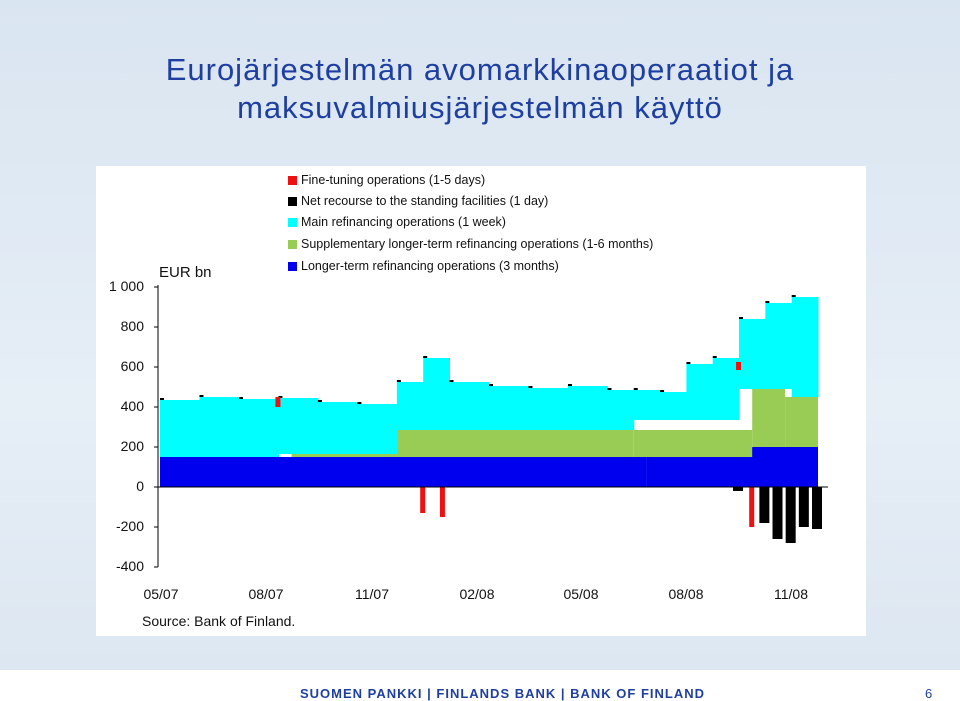 The height and width of the screenshot is (701, 960). I want to click on y-tick-label: -400, so click(129, 566).